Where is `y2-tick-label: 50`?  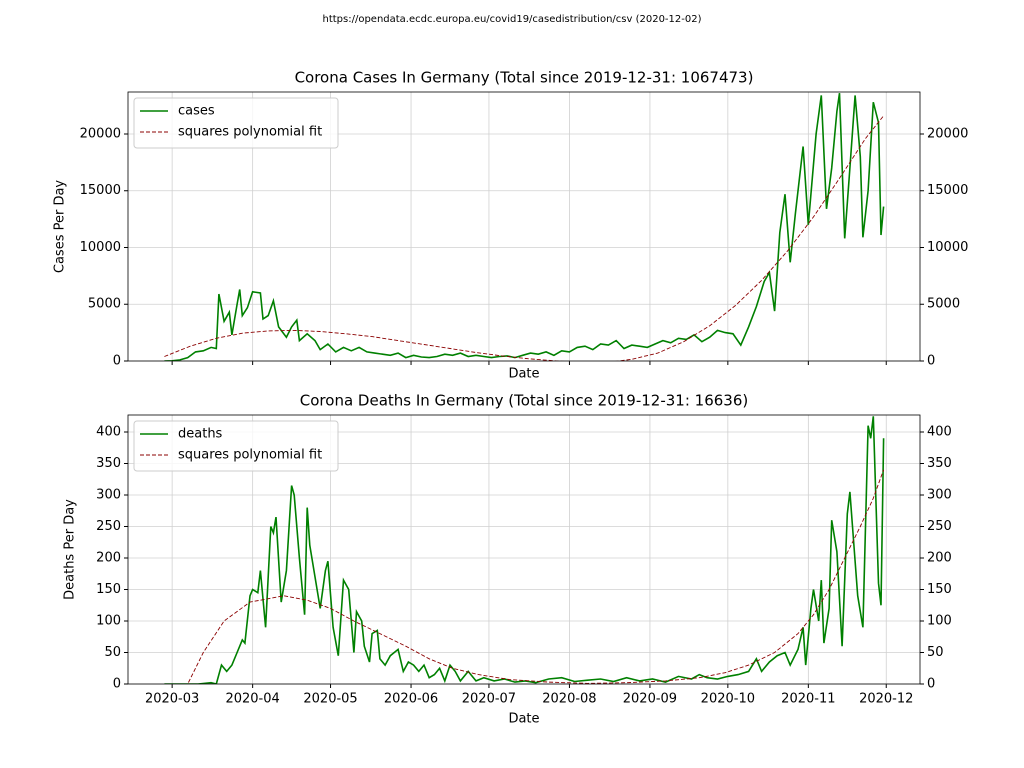 y2-tick-label: 50 is located at coordinates (935, 652).